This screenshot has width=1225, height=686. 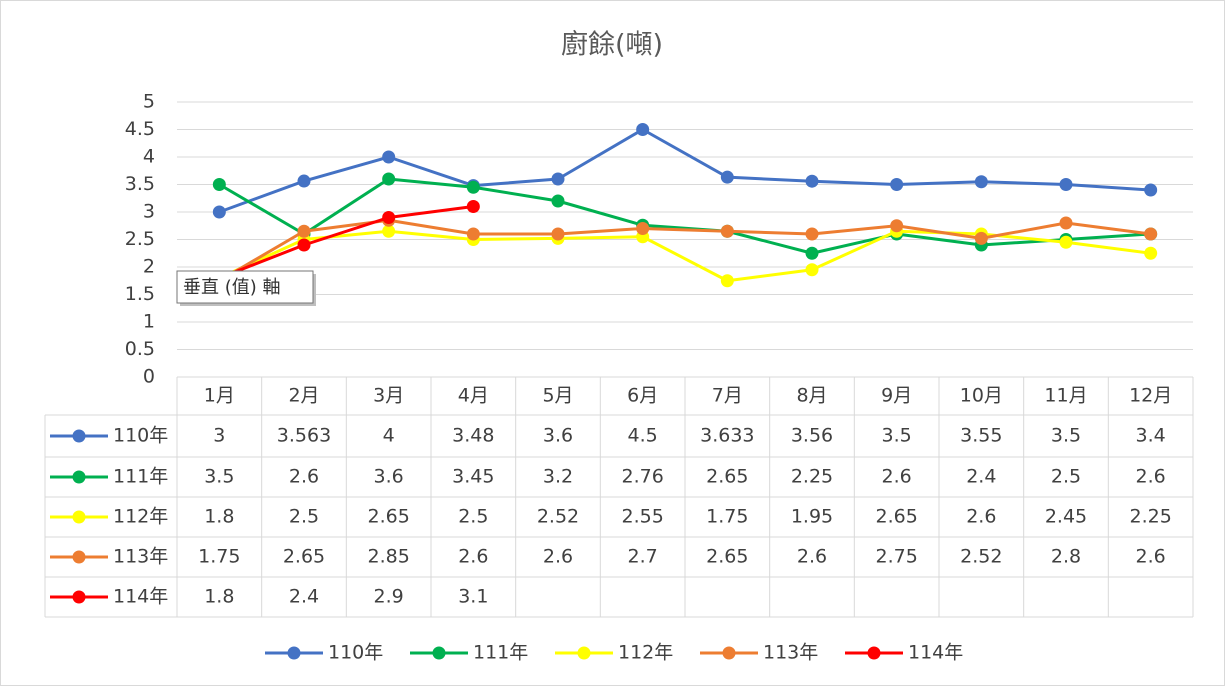 I want to click on y-tick-label: 2.5, so click(x=140, y=239).